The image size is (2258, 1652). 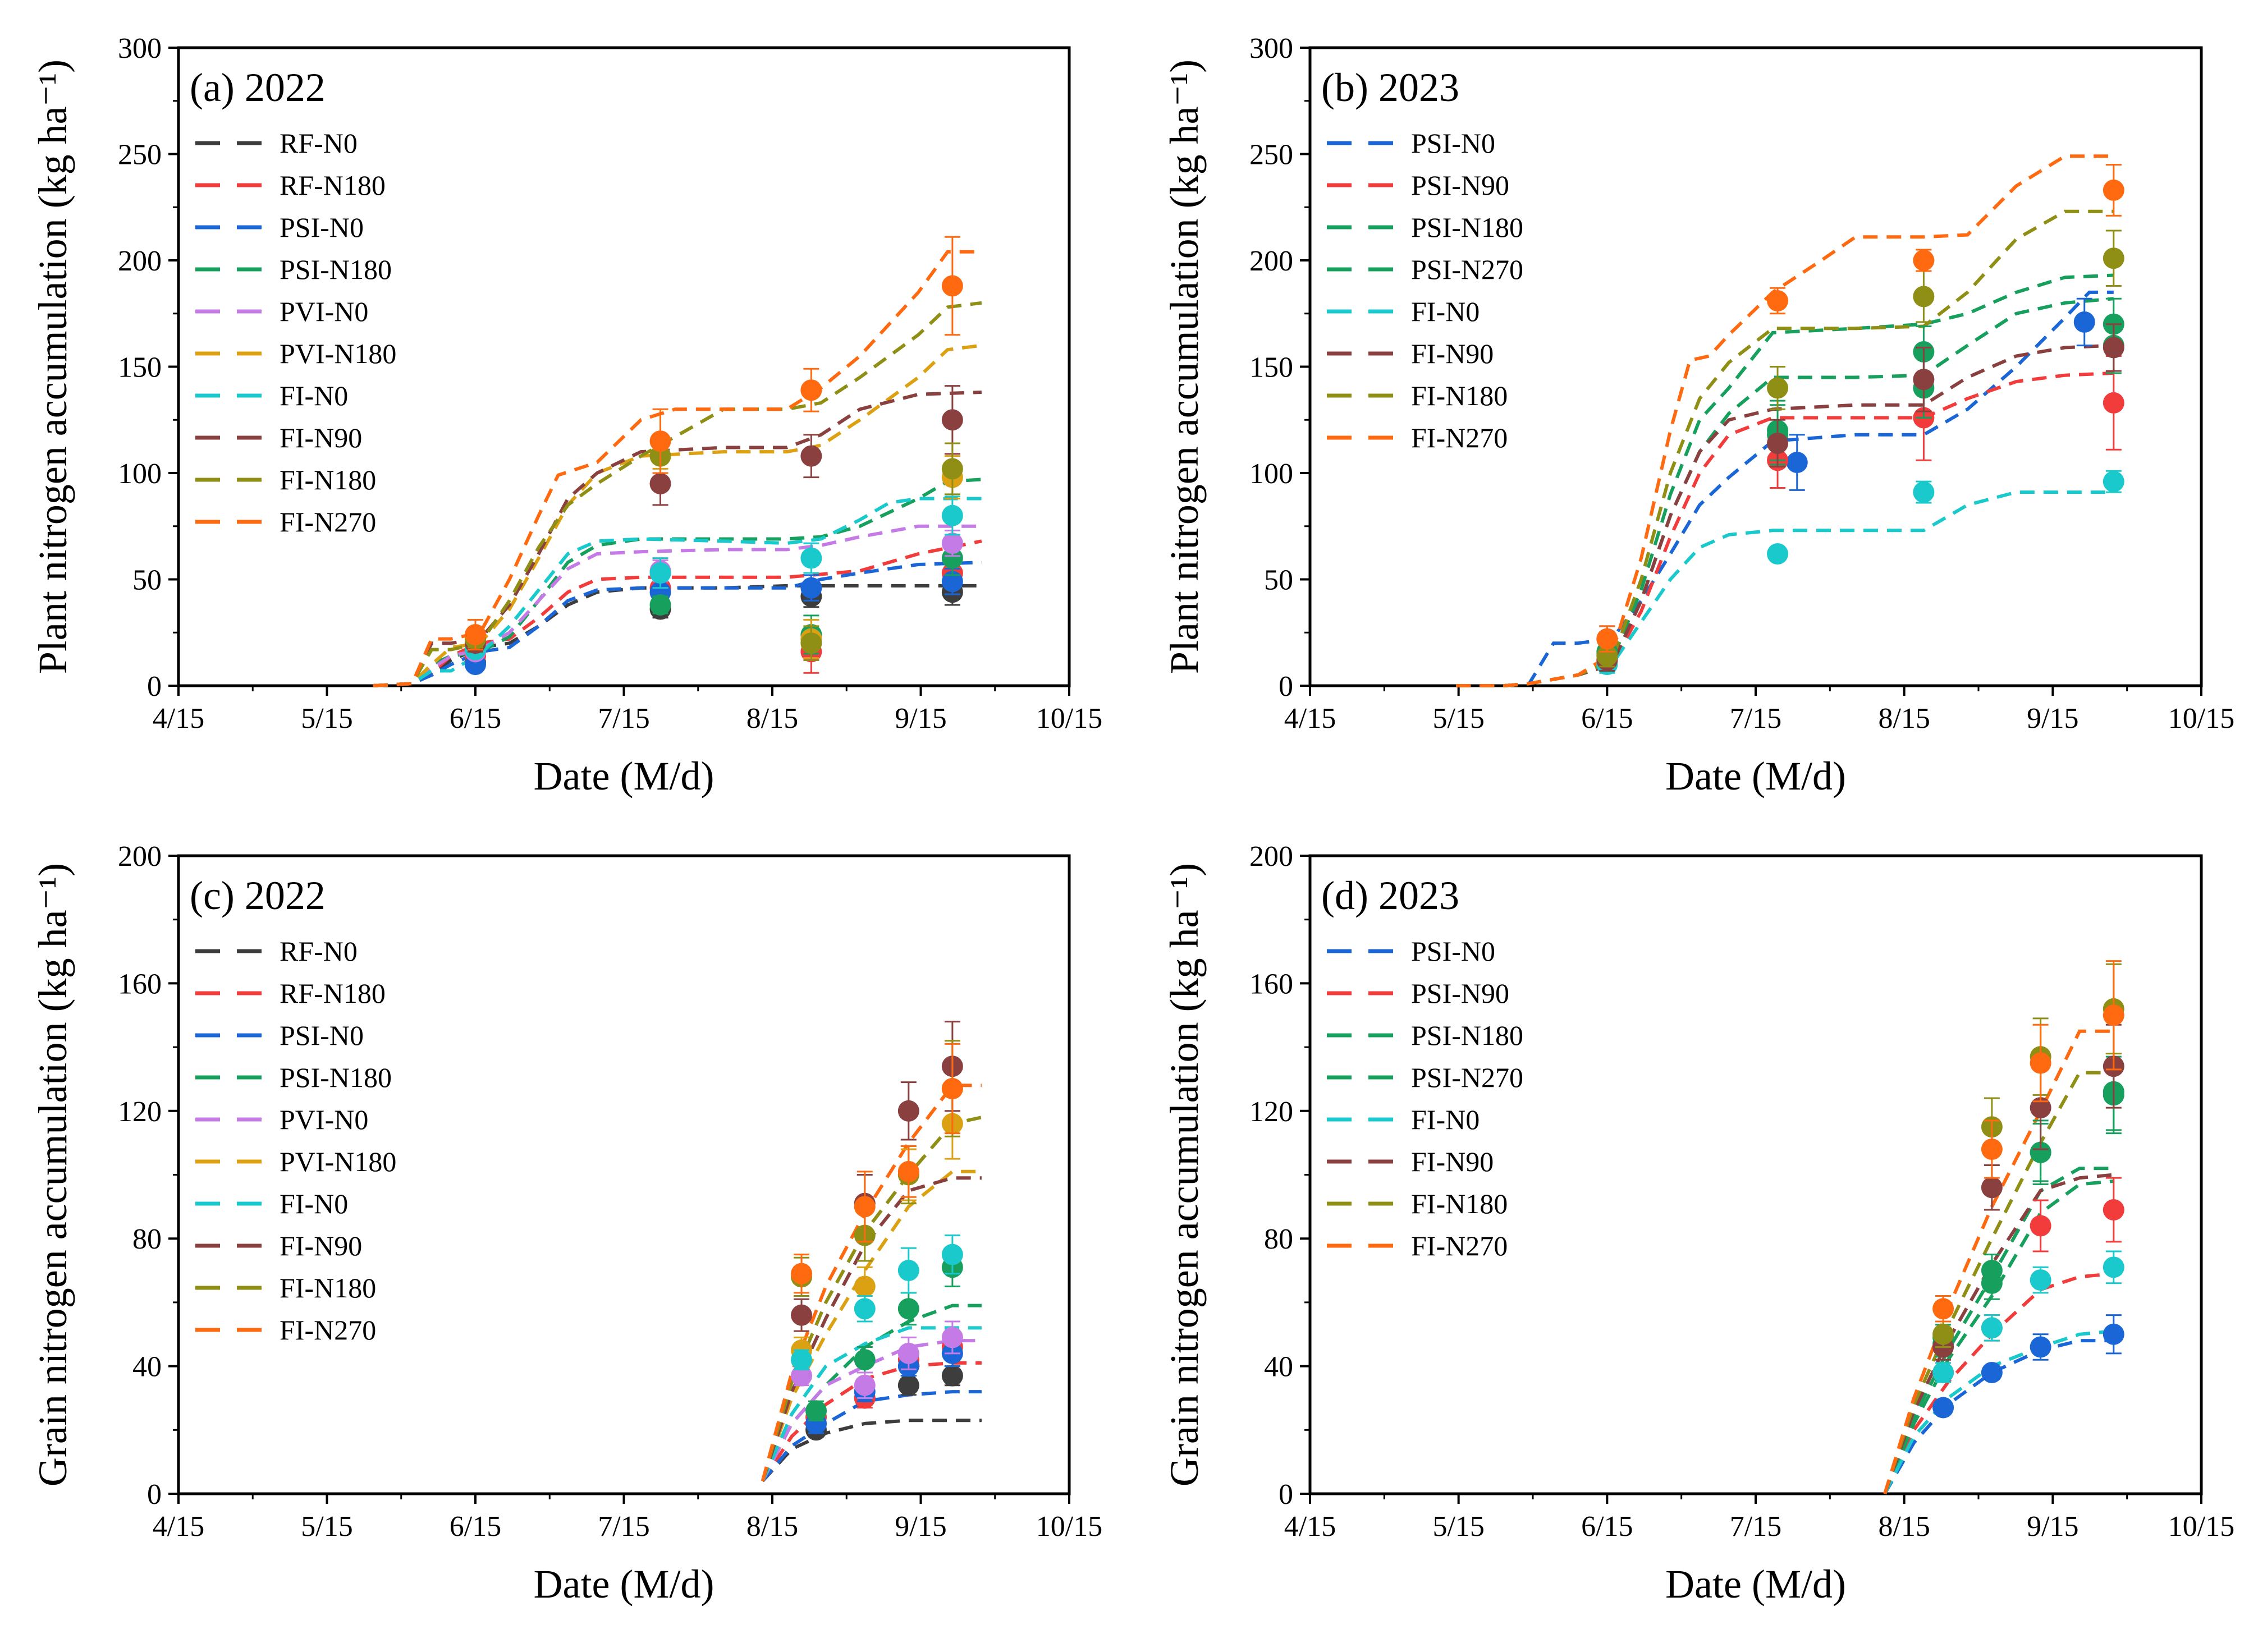 I want to click on series-line-PSI-N0, so click(x=1785, y=488).